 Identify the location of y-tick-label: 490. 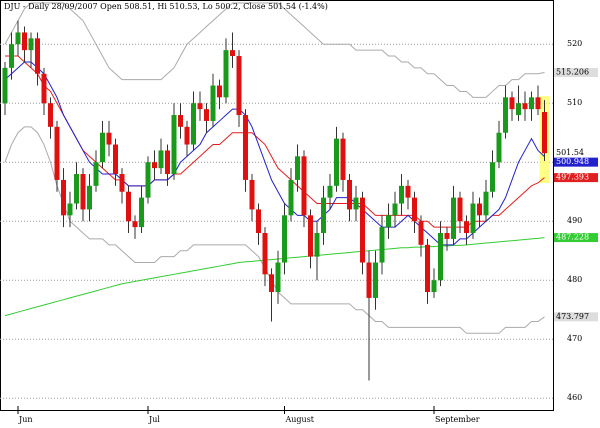
(574, 220).